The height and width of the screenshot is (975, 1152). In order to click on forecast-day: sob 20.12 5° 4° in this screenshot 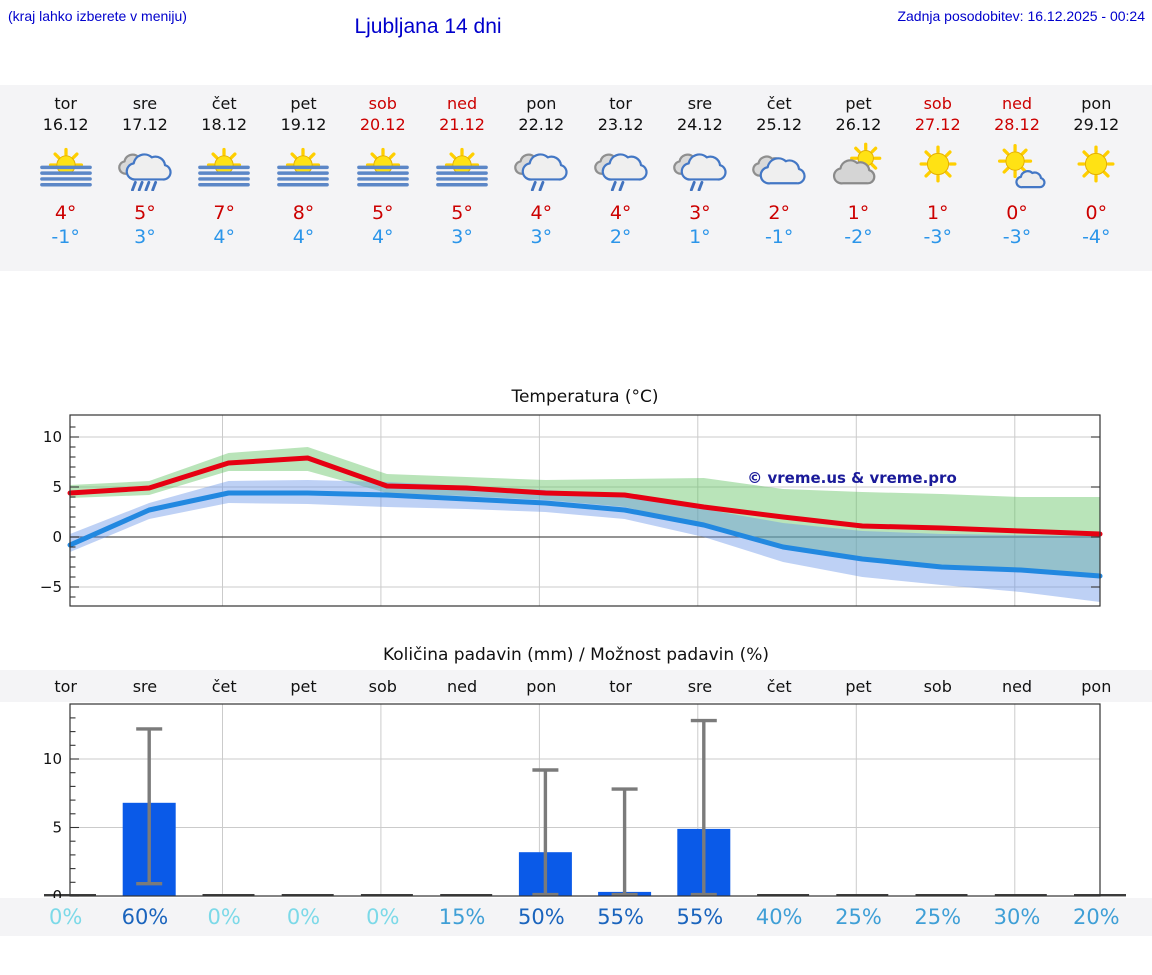, I will do `click(382, 182)`.